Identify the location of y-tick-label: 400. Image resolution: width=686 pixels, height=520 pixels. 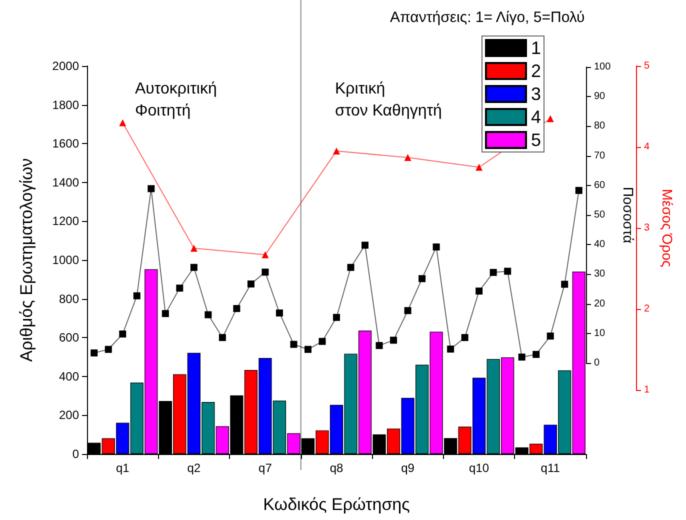
(69, 376).